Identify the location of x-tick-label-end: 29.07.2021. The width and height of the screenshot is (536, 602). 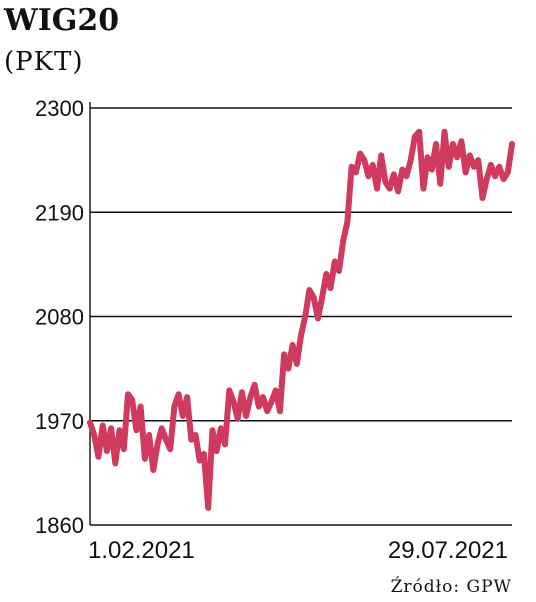
(448, 550).